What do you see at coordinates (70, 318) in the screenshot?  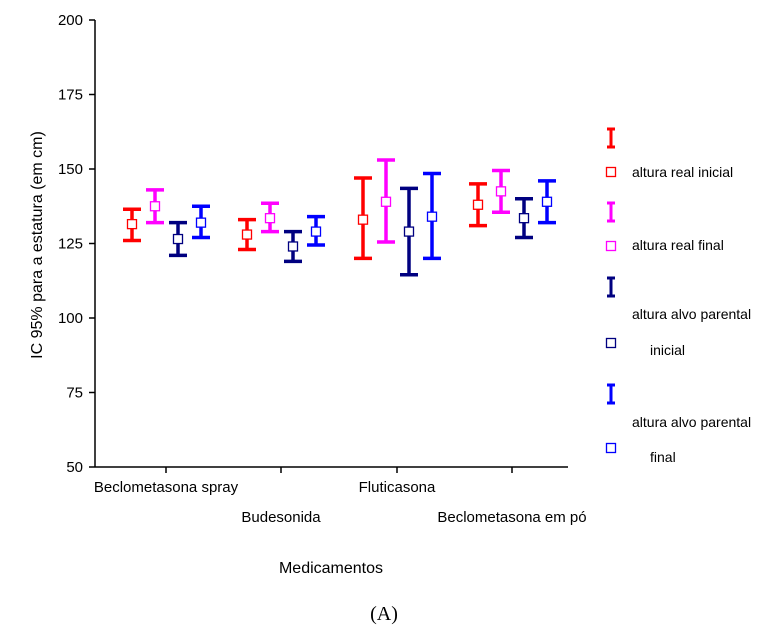 I see `y-tick-label: 100` at bounding box center [70, 318].